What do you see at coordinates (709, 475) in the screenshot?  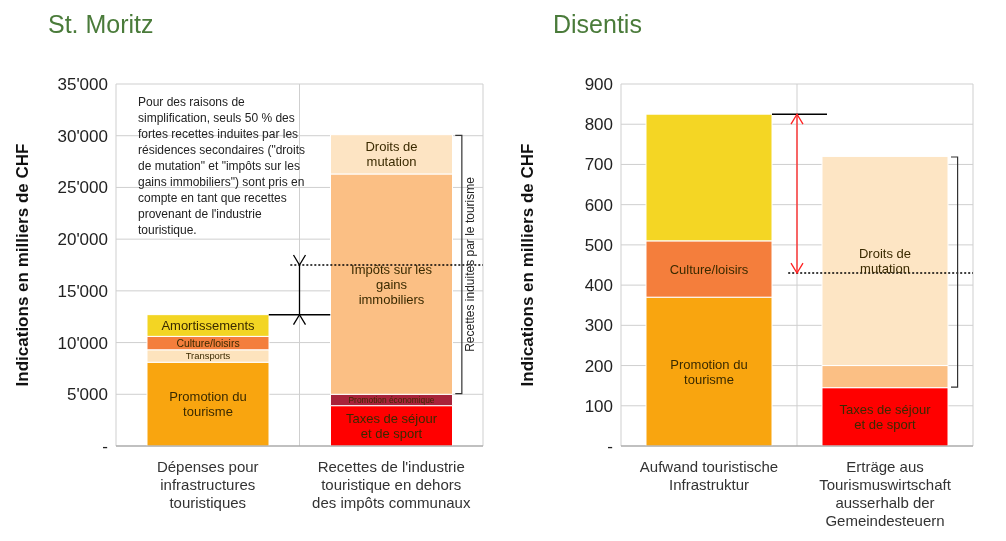 I see `x-tick-label: Aufwand touristische Infrastruktur` at bounding box center [709, 475].